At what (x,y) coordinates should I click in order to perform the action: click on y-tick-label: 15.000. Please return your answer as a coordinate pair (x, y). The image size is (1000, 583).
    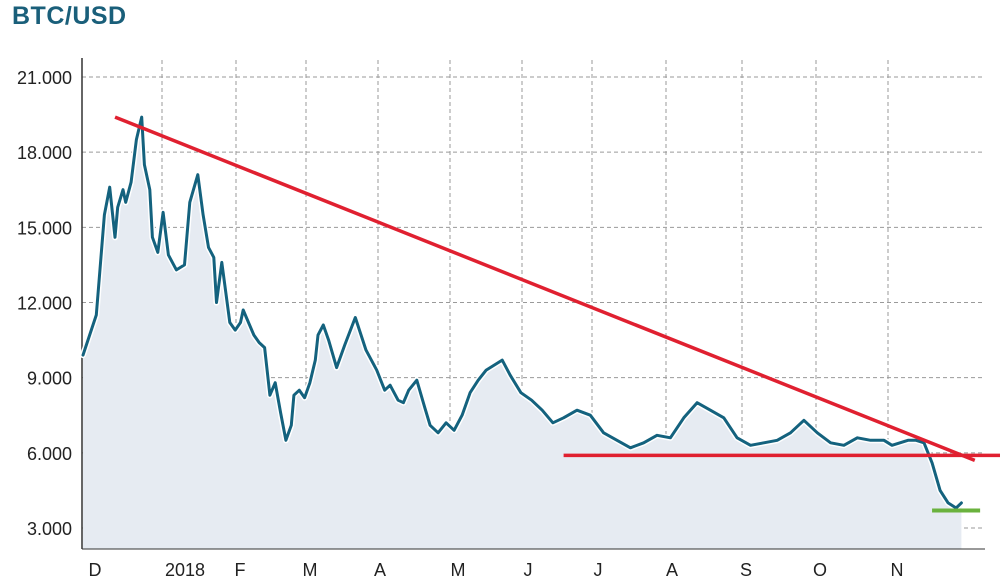
    Looking at the image, I should click on (44, 228).